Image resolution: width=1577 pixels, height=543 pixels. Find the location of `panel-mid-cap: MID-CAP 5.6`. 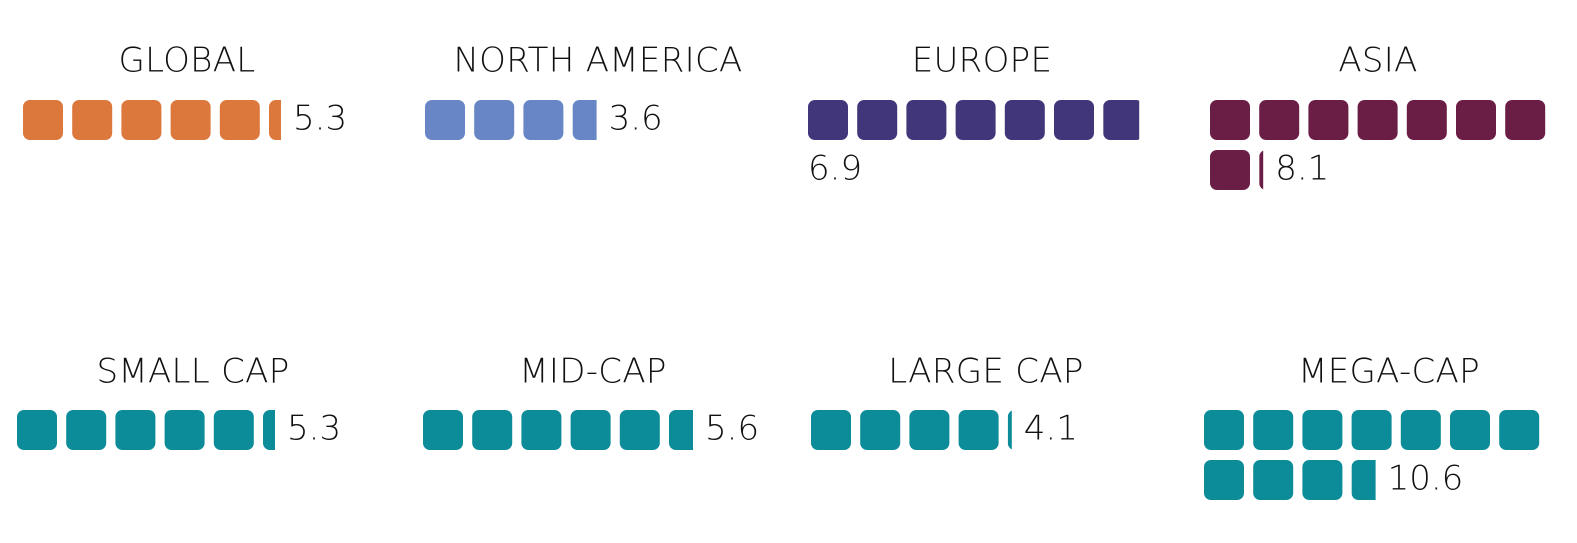

panel-mid-cap: MID-CAP 5.6 is located at coordinates (591, 401).